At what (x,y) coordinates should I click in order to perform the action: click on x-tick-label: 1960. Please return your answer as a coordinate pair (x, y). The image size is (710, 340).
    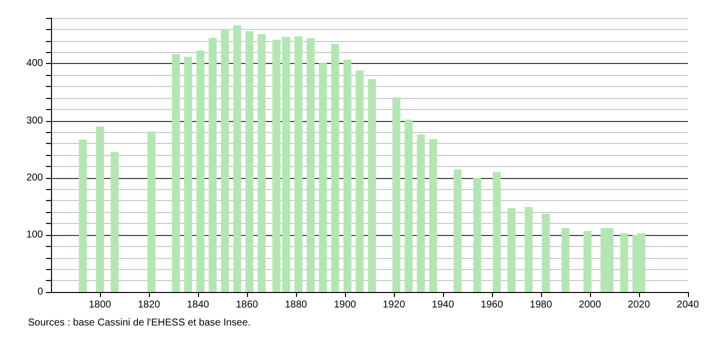
    Looking at the image, I should click on (492, 305).